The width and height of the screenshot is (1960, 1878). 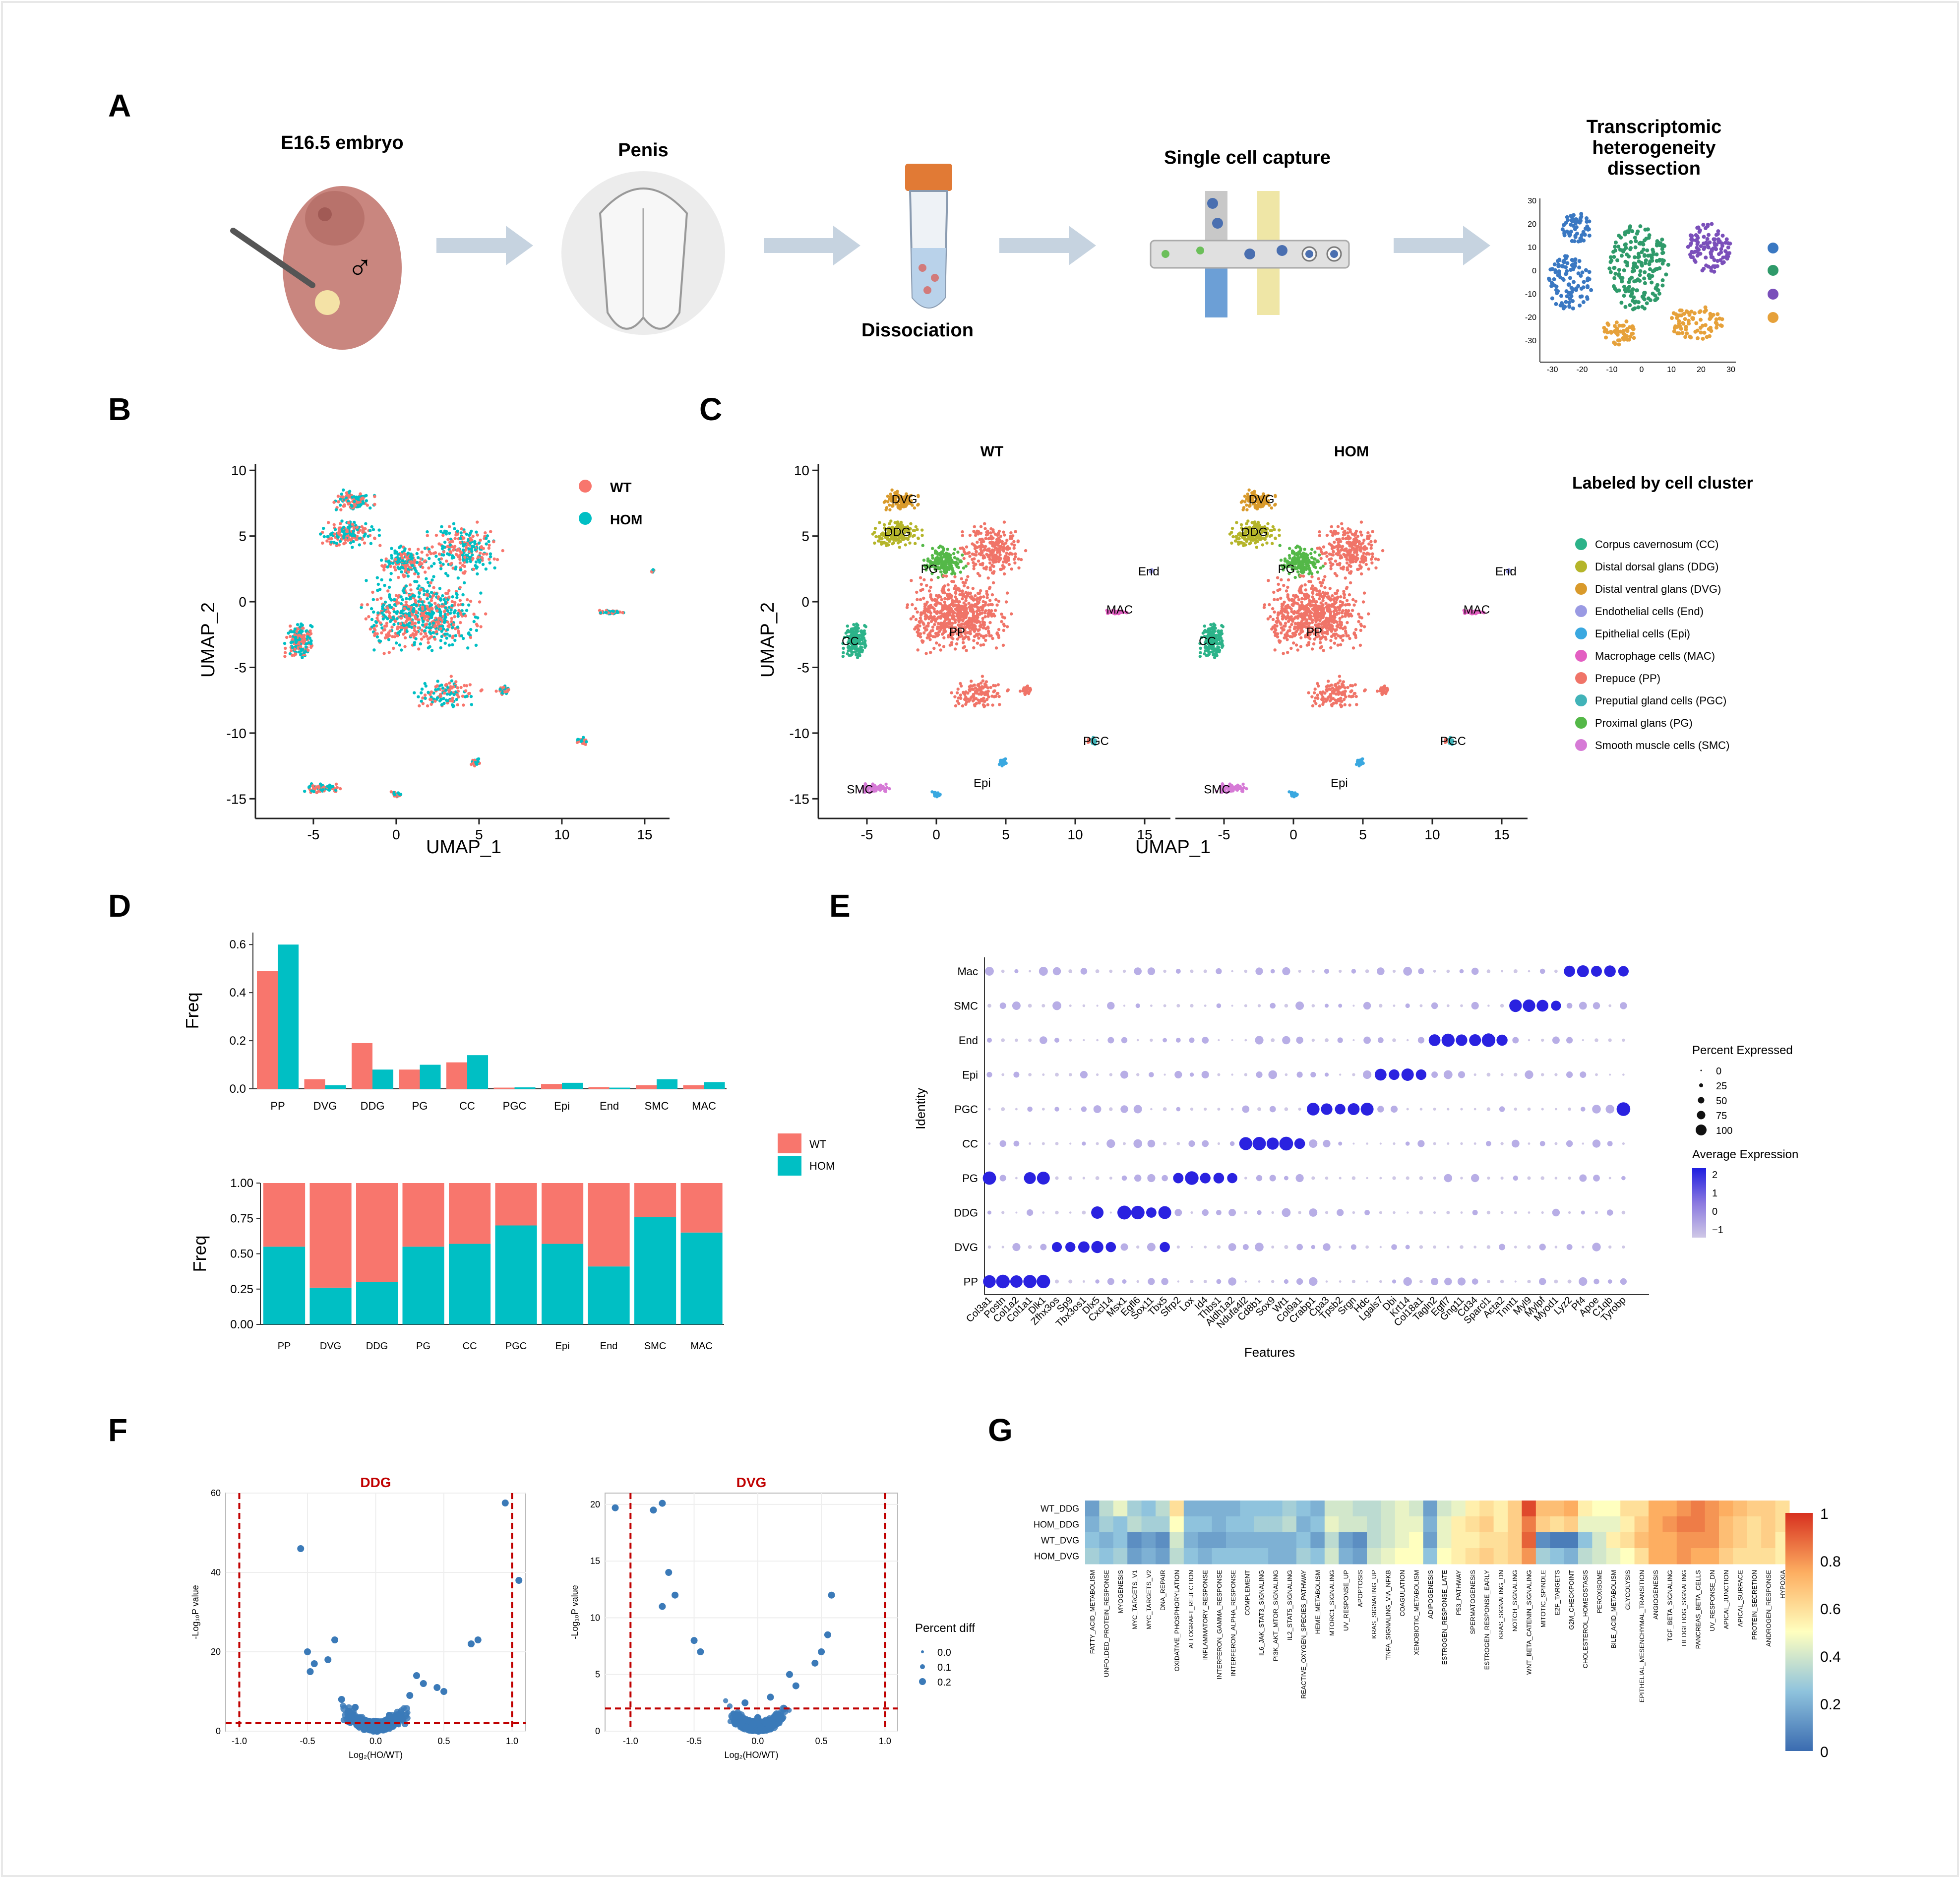 What do you see at coordinates (1432, 834) in the screenshot?
I see `c-x-tick: 10` at bounding box center [1432, 834].